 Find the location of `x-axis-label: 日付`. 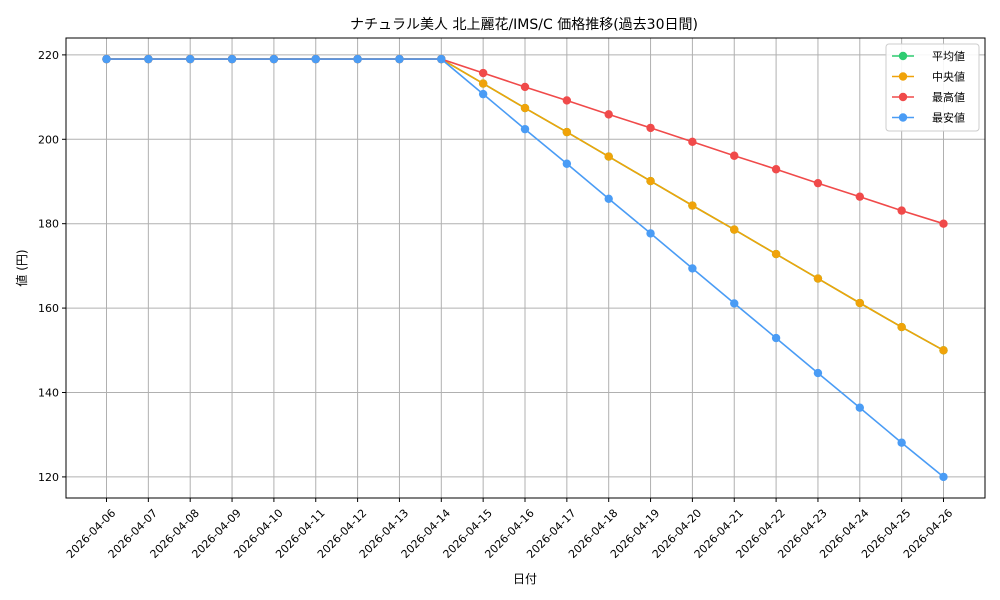

x-axis-label: 日付 is located at coordinates (525, 579).